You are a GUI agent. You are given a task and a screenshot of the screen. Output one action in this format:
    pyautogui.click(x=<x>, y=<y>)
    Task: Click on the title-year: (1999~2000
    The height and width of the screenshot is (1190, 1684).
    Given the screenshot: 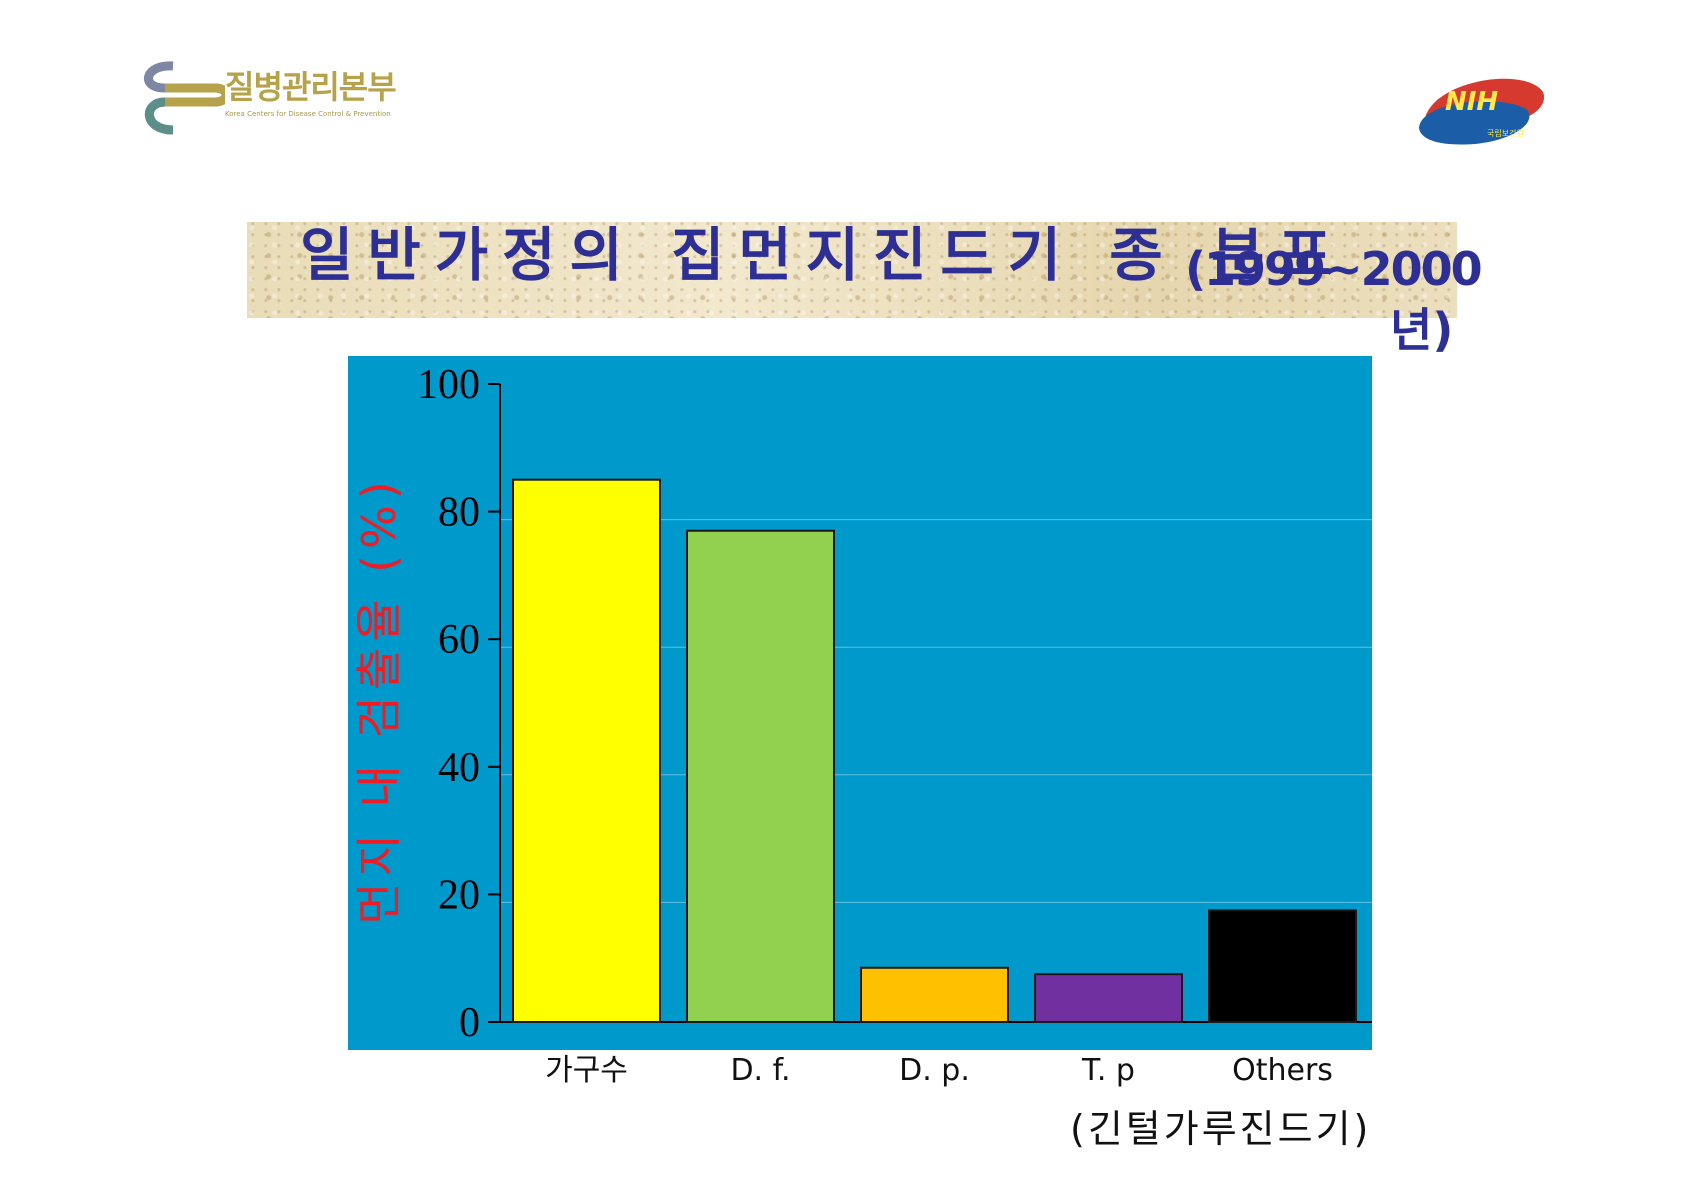 What is the action you would take?
    pyautogui.click(x=1334, y=269)
    